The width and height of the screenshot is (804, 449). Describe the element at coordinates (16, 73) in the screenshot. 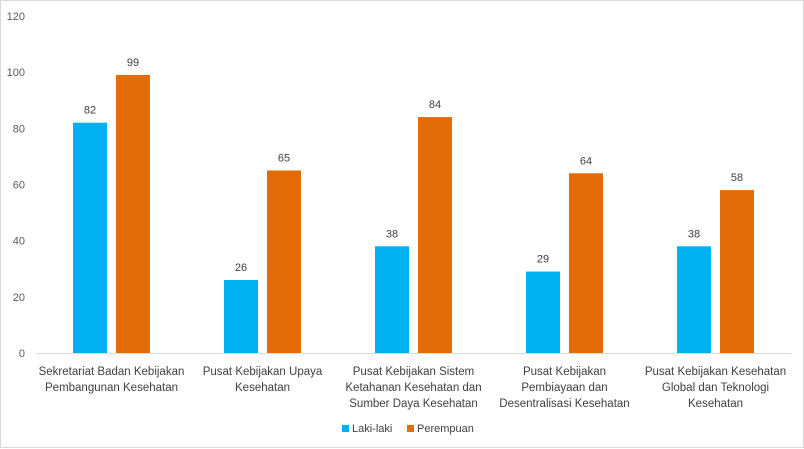

I see `y-tick-label: 100` at that location.